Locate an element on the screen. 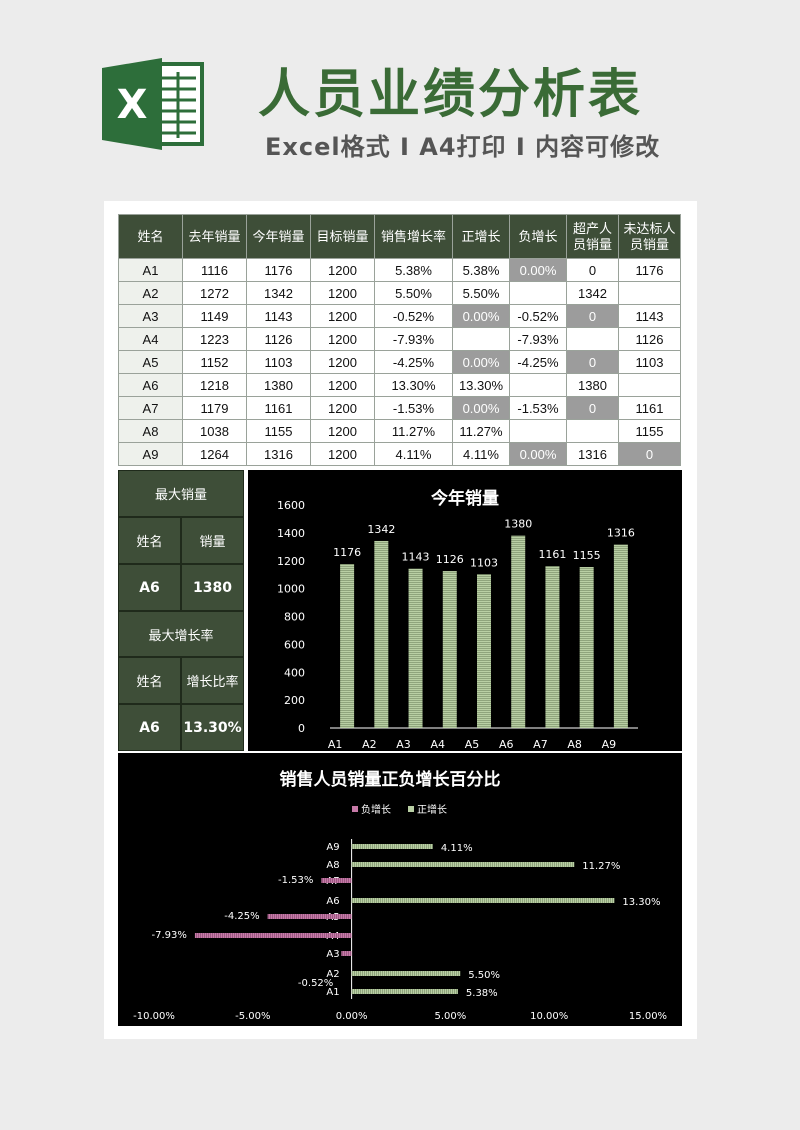 This screenshot has height=1130, width=800. x-tick-label: A1 is located at coordinates (335, 744).